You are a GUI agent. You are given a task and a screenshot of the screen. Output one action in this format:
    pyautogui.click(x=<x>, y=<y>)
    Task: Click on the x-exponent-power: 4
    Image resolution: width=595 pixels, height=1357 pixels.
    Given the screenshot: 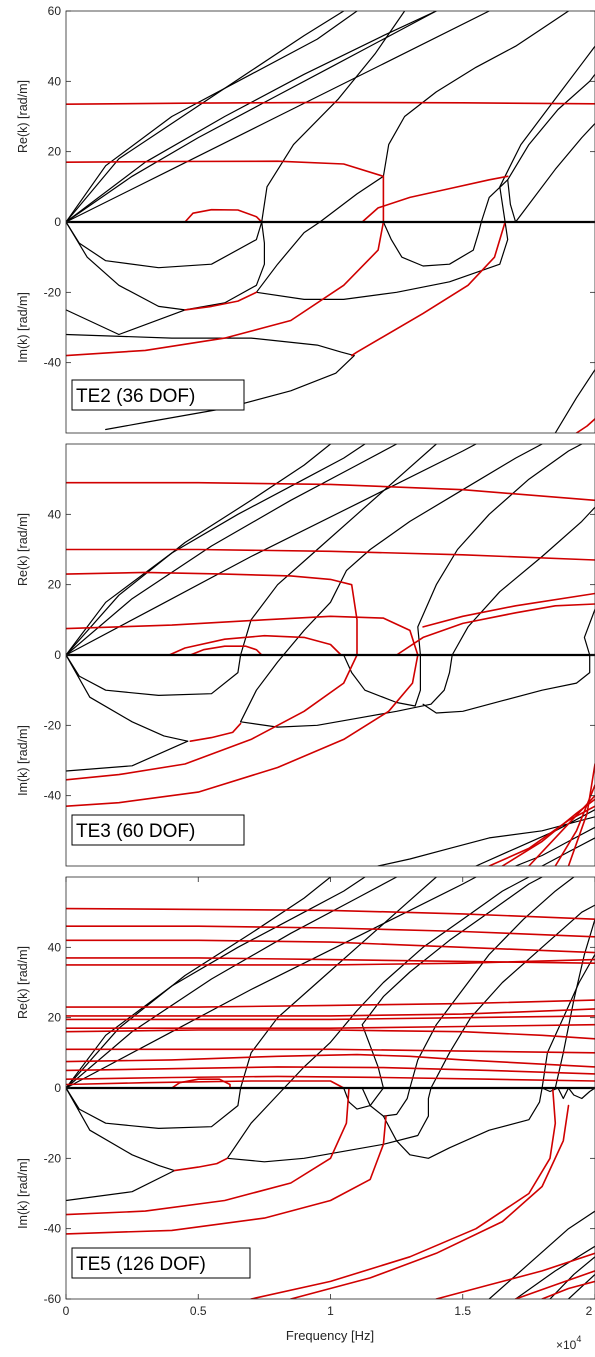 What is the action you would take?
    pyautogui.click(x=578, y=1339)
    